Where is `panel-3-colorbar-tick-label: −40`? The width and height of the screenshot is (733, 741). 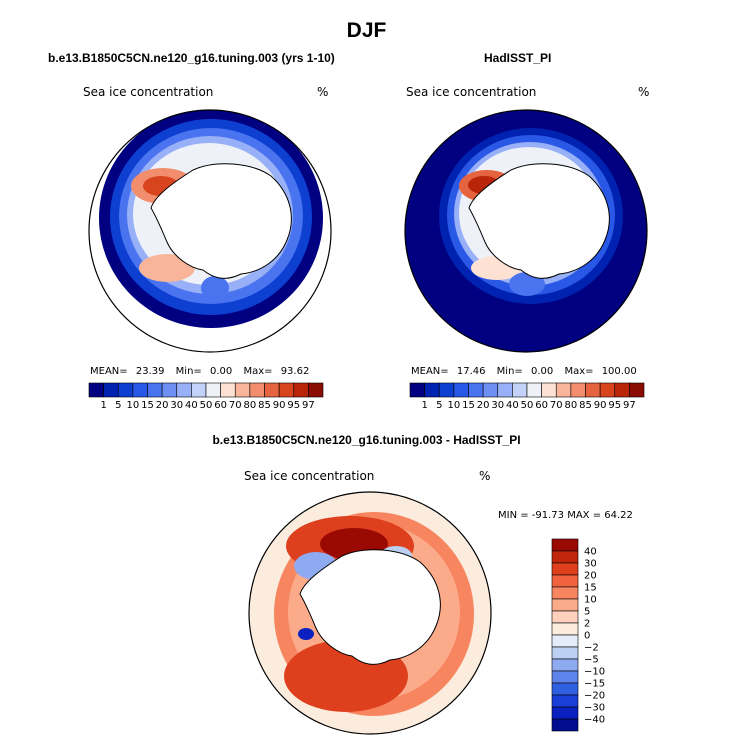 panel-3-colorbar-tick-label: −40 is located at coordinates (594, 720).